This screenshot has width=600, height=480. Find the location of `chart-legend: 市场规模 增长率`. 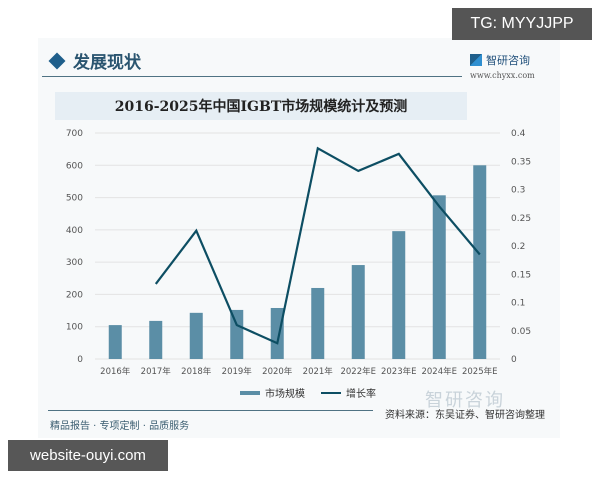

chart-legend: 市场规模 增长率 is located at coordinates (308, 392).